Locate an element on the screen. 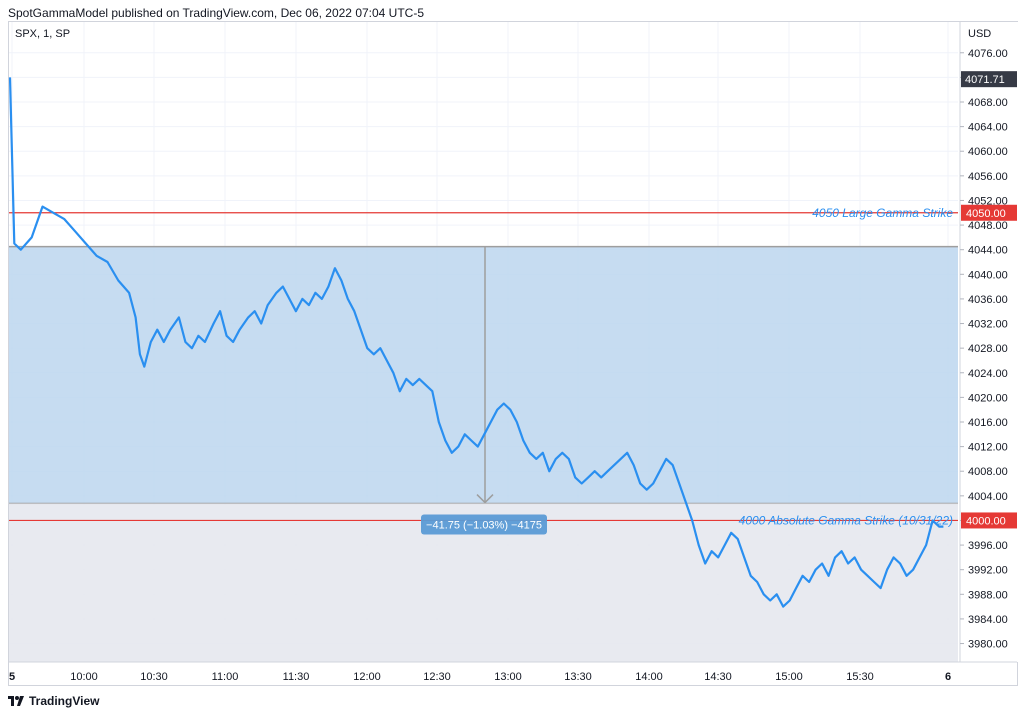  price-tick-label: 4008.00 is located at coordinates (988, 472).